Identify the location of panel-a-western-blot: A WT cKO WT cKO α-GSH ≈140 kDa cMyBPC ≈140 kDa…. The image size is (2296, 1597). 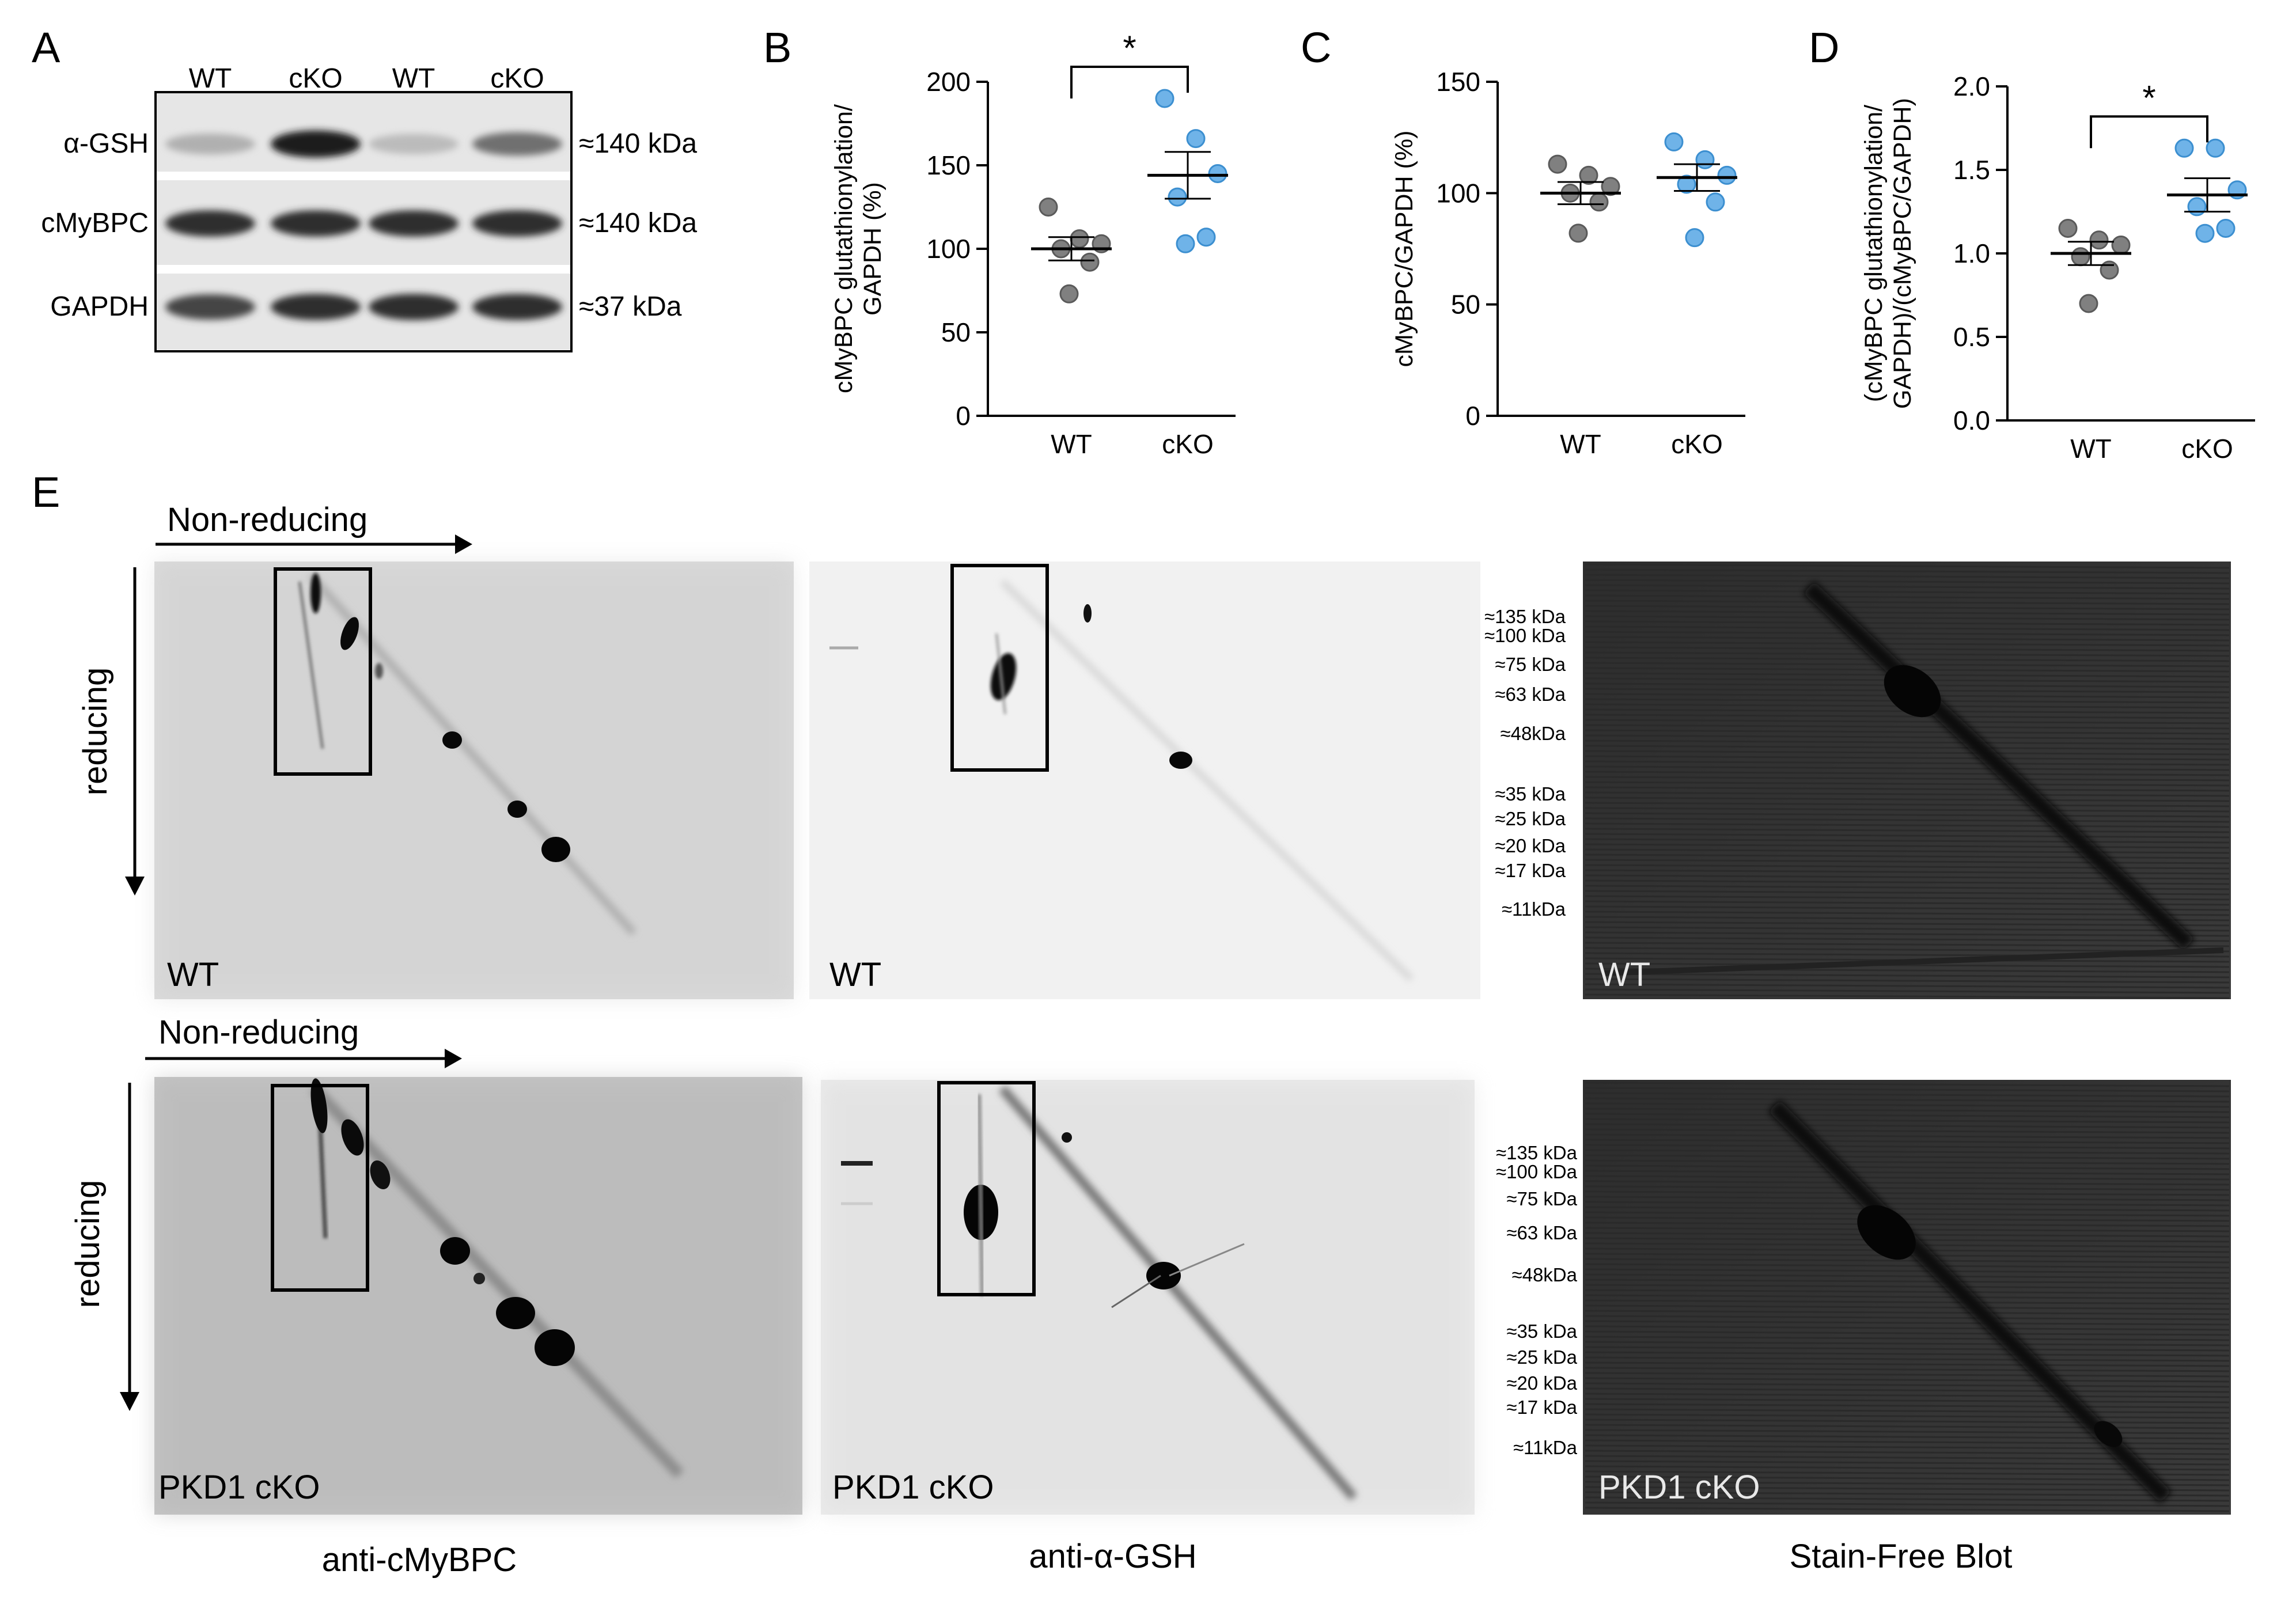
(364, 188).